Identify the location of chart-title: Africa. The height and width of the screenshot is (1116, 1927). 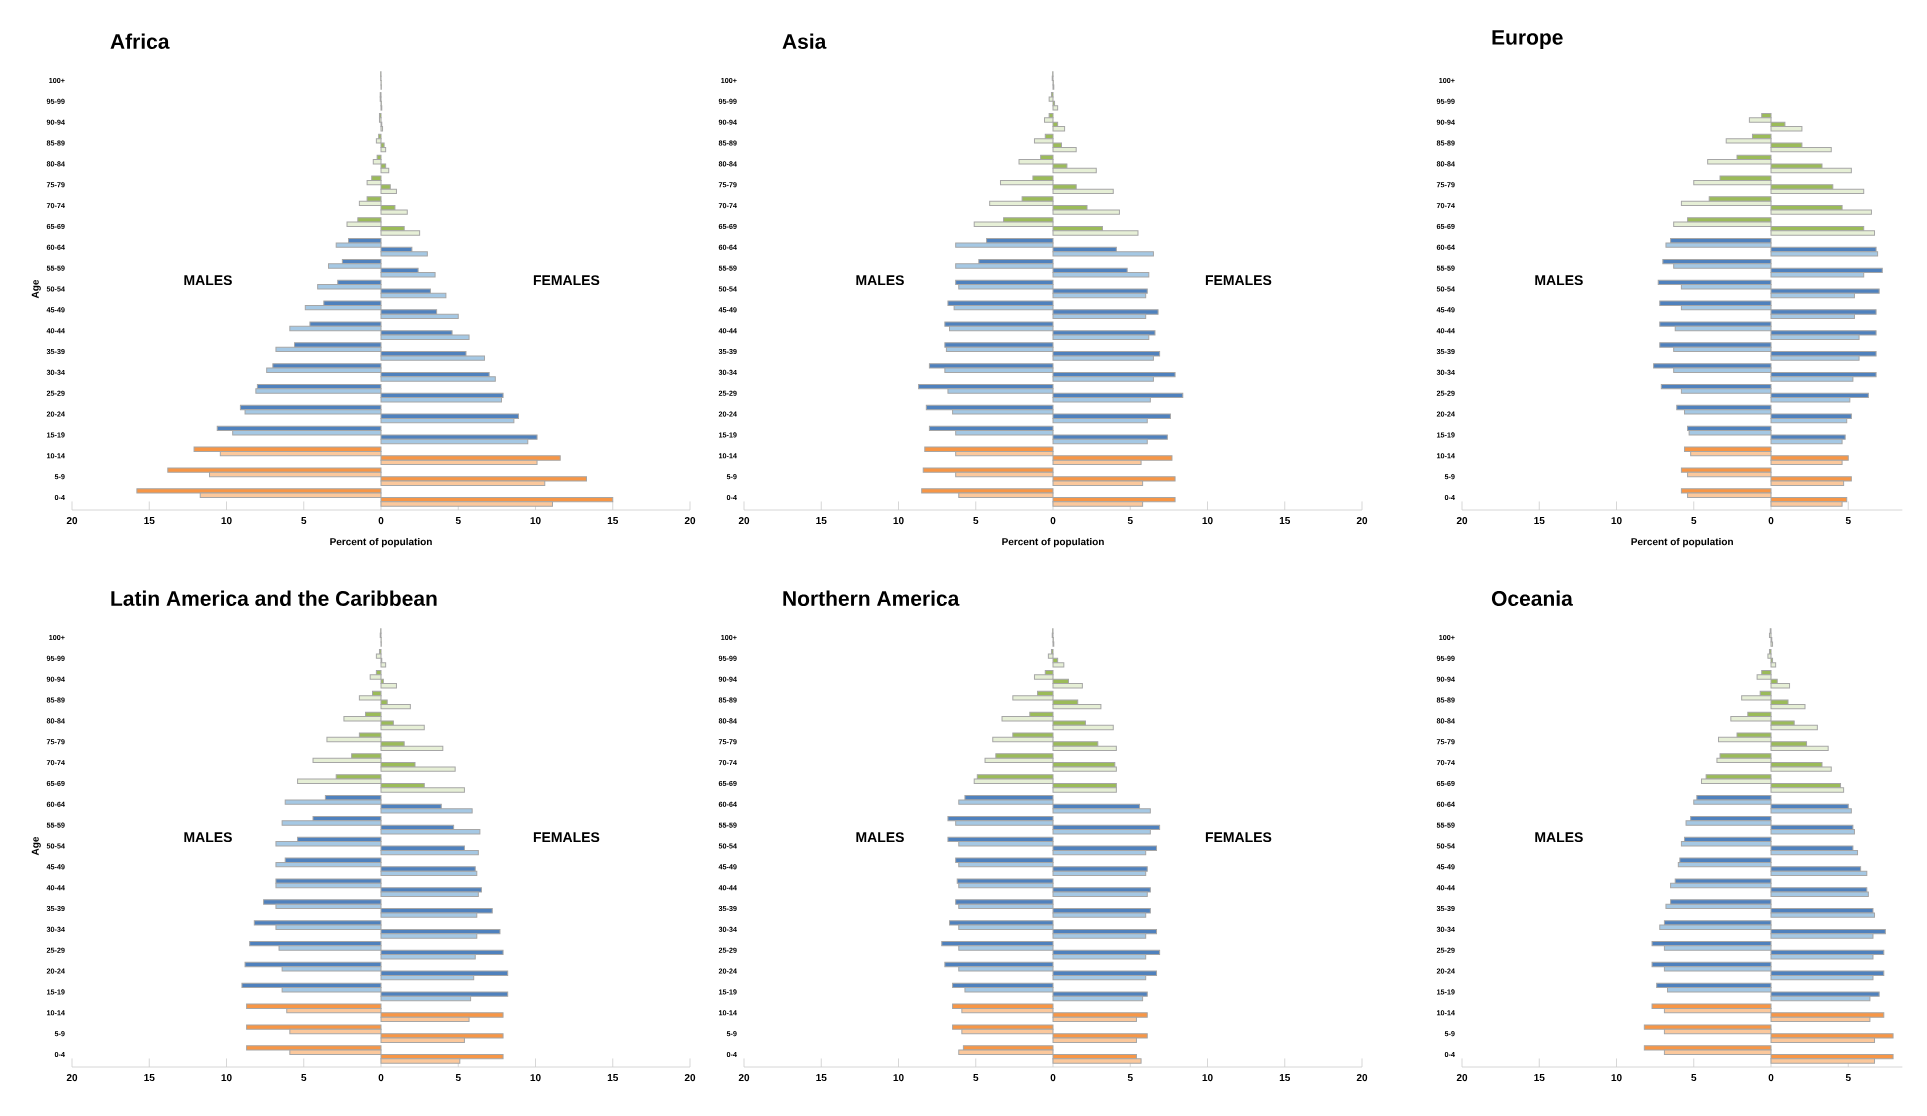
(140, 41).